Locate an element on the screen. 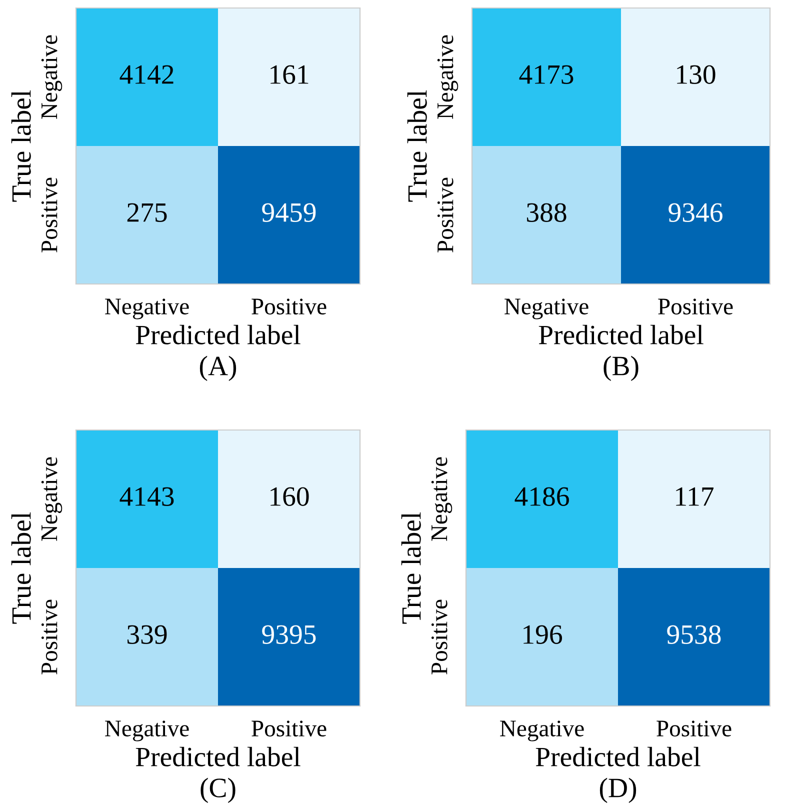 This screenshot has width=795, height=805. data-label: 196 is located at coordinates (543, 634).